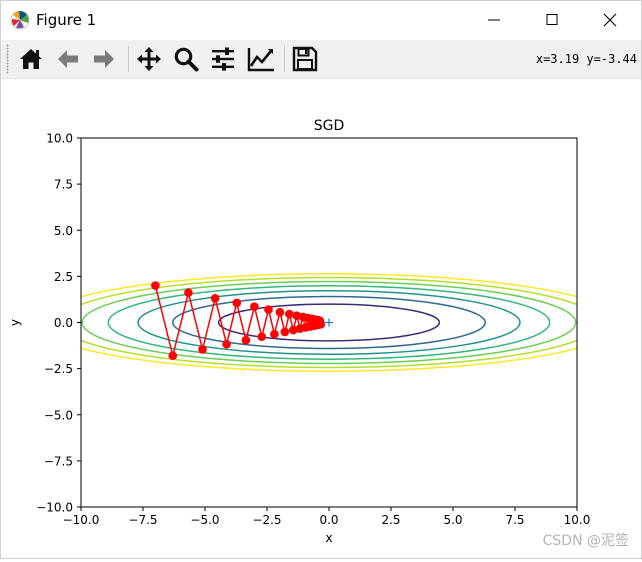 The image size is (642, 562). I want to click on forward-button, so click(104, 59).